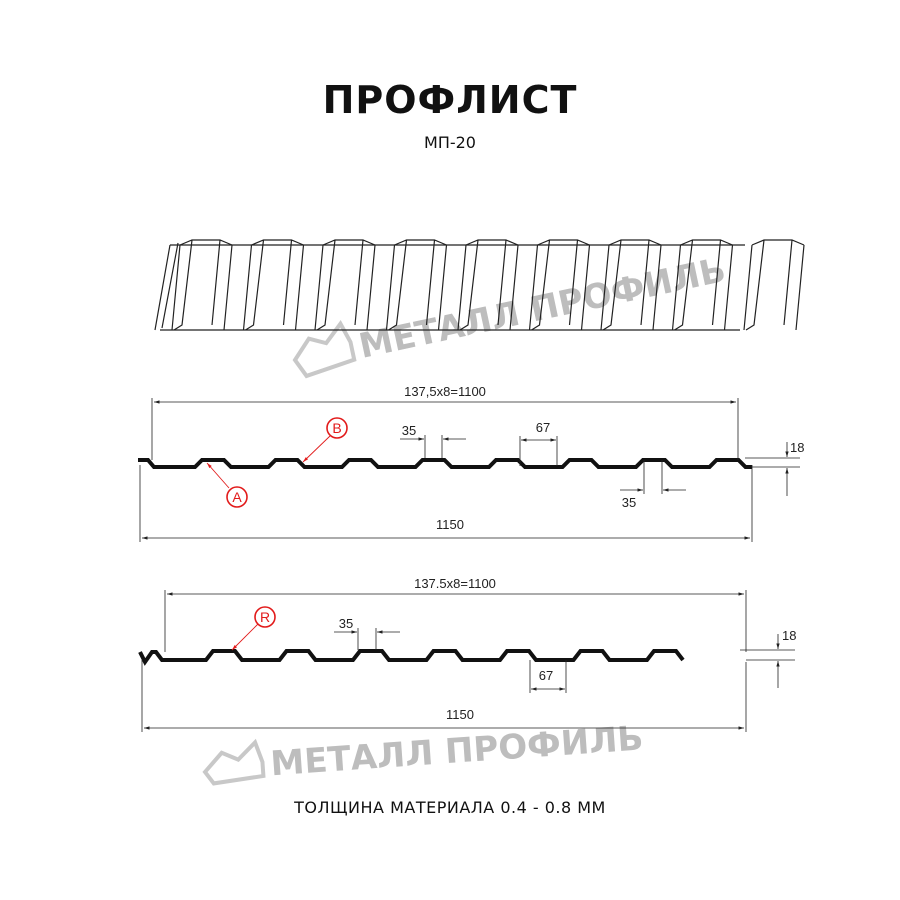  I want to click on marker-a-label: A, so click(237, 497).